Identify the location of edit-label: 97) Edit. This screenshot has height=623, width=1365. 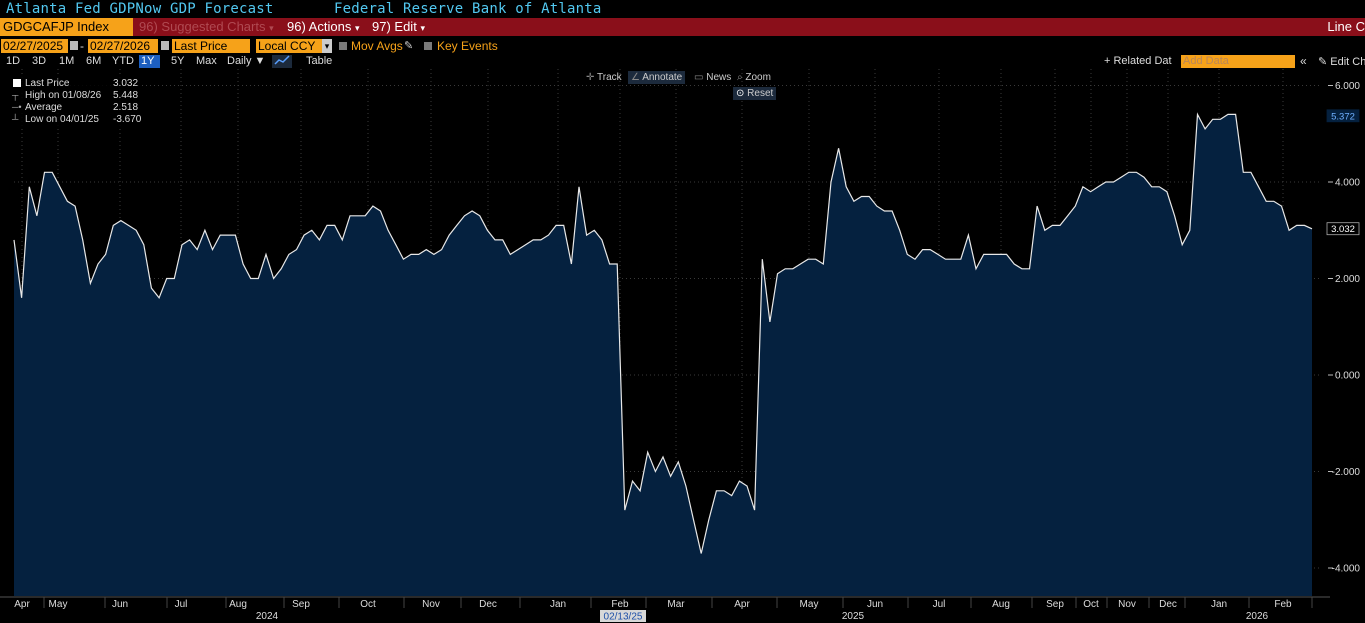
(394, 26).